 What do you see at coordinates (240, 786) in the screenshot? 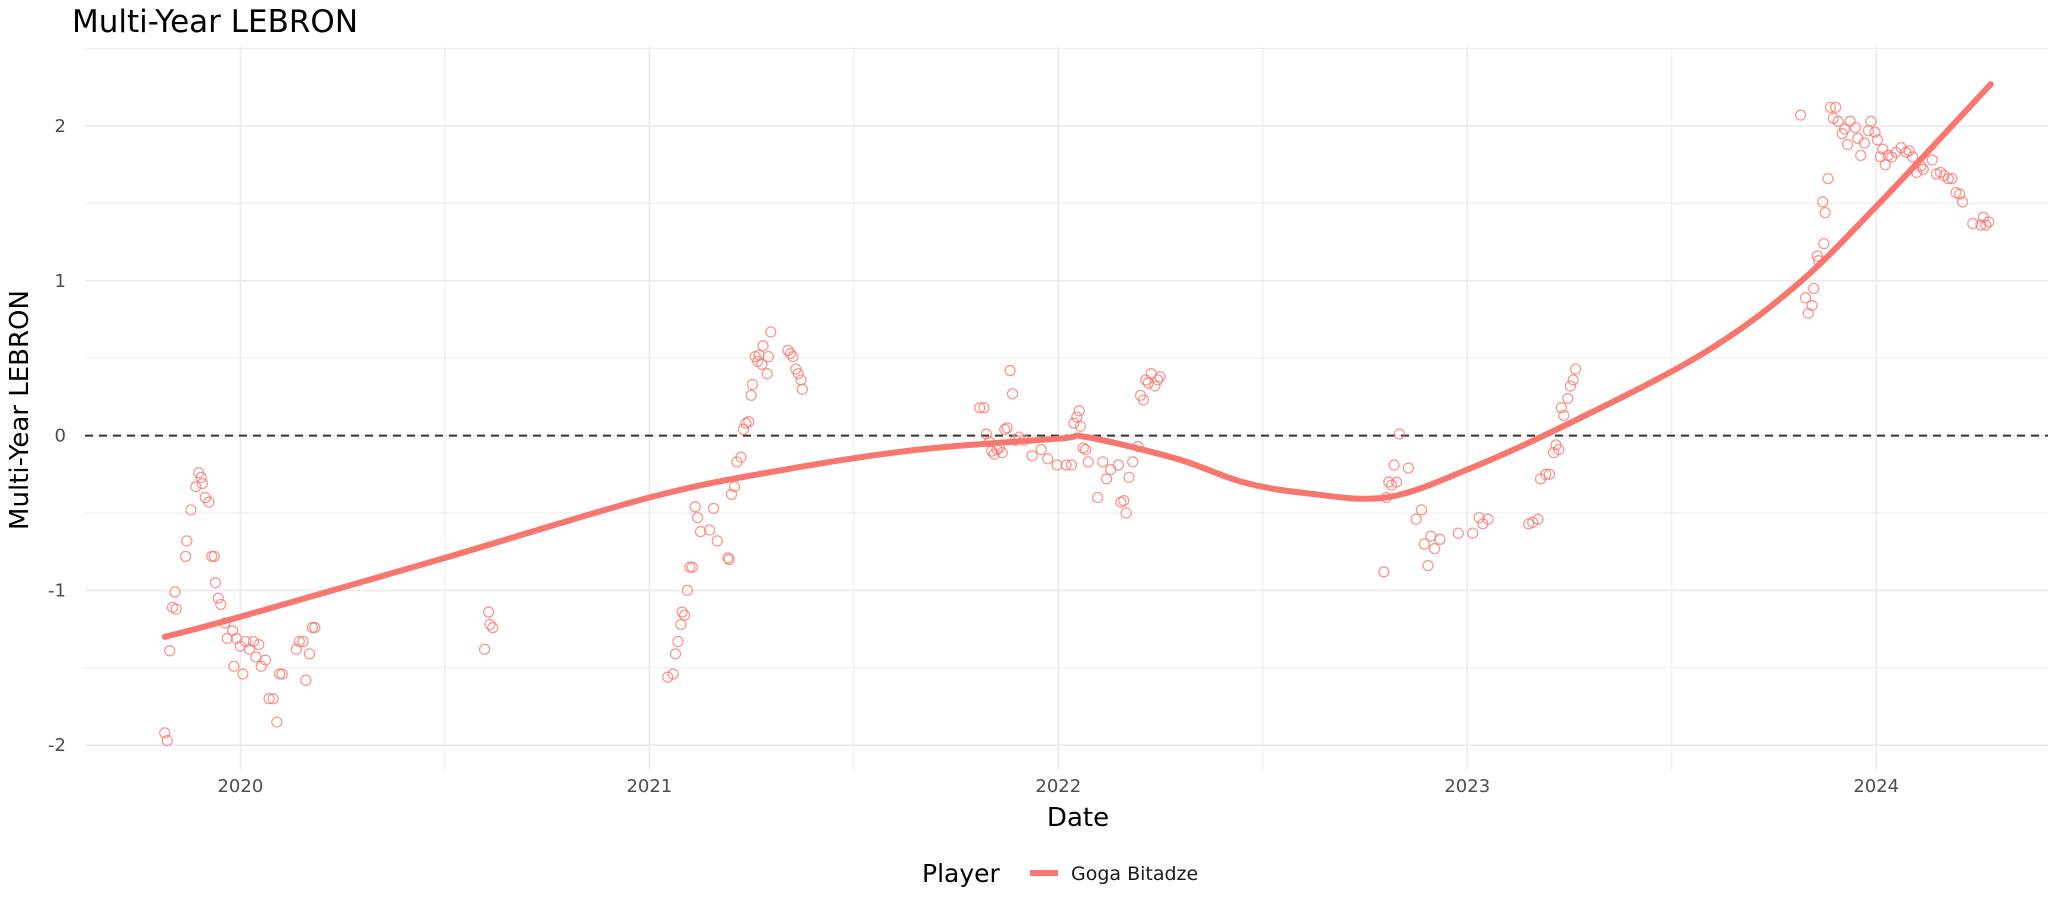
I see `x-tick-label: 2020` at bounding box center [240, 786].